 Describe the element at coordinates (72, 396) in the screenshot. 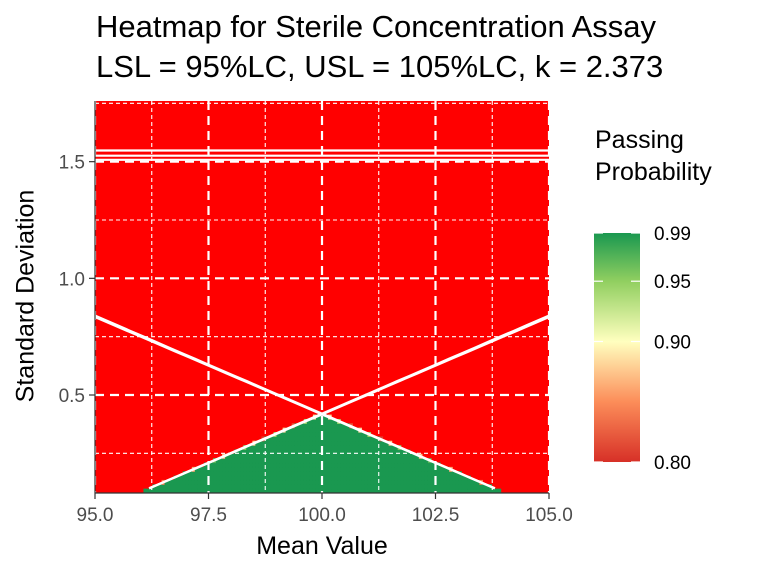

I see `y-tick-label: 0.5` at that location.